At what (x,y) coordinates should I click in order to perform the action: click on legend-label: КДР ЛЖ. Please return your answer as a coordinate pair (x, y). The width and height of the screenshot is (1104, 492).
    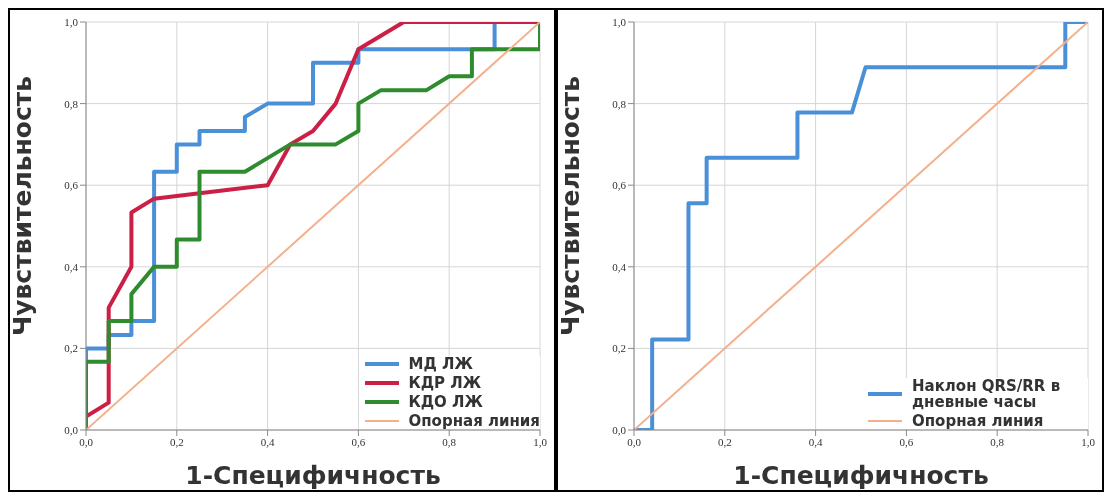
    Looking at the image, I should click on (445, 383).